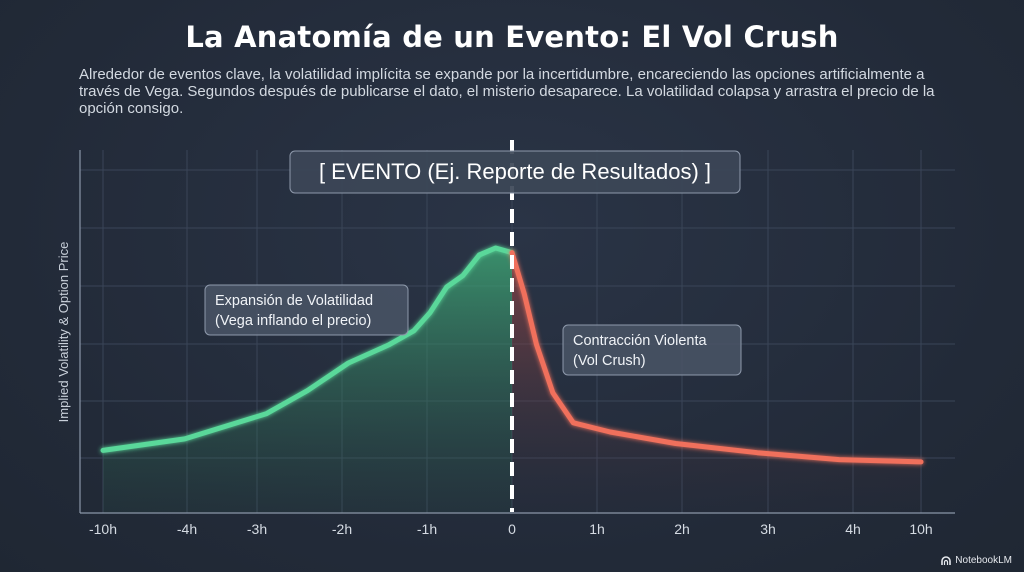 The height and width of the screenshot is (572, 1024). What do you see at coordinates (512, 37) in the screenshot?
I see `page-title: La Anatomía de un Evento: El Vol Crush` at bounding box center [512, 37].